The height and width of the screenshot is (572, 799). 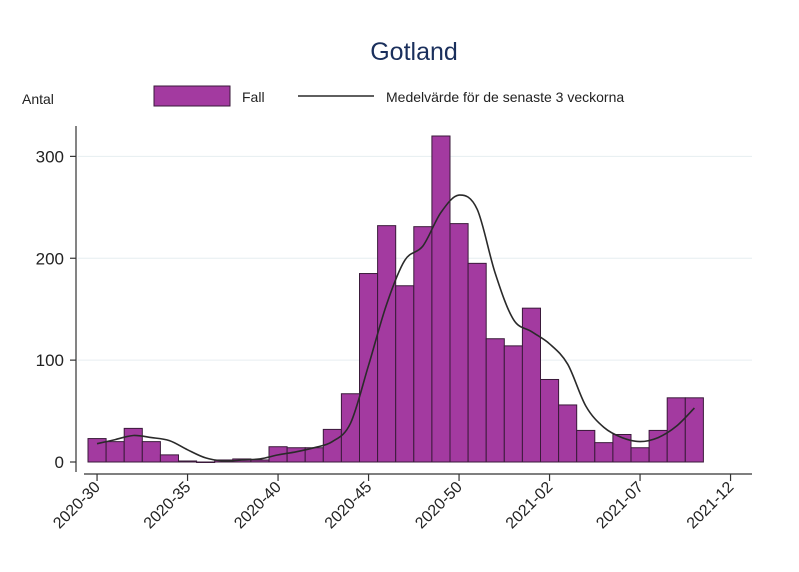 I want to click on legend-swatch-fall, so click(x=192, y=96).